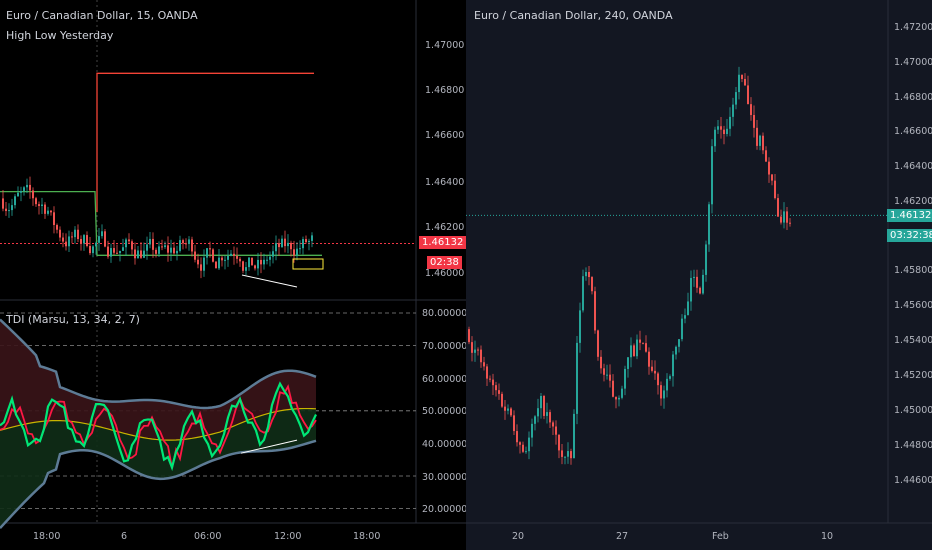 The image size is (932, 550). I want to click on left-price-tick: 1.46600, so click(445, 135).